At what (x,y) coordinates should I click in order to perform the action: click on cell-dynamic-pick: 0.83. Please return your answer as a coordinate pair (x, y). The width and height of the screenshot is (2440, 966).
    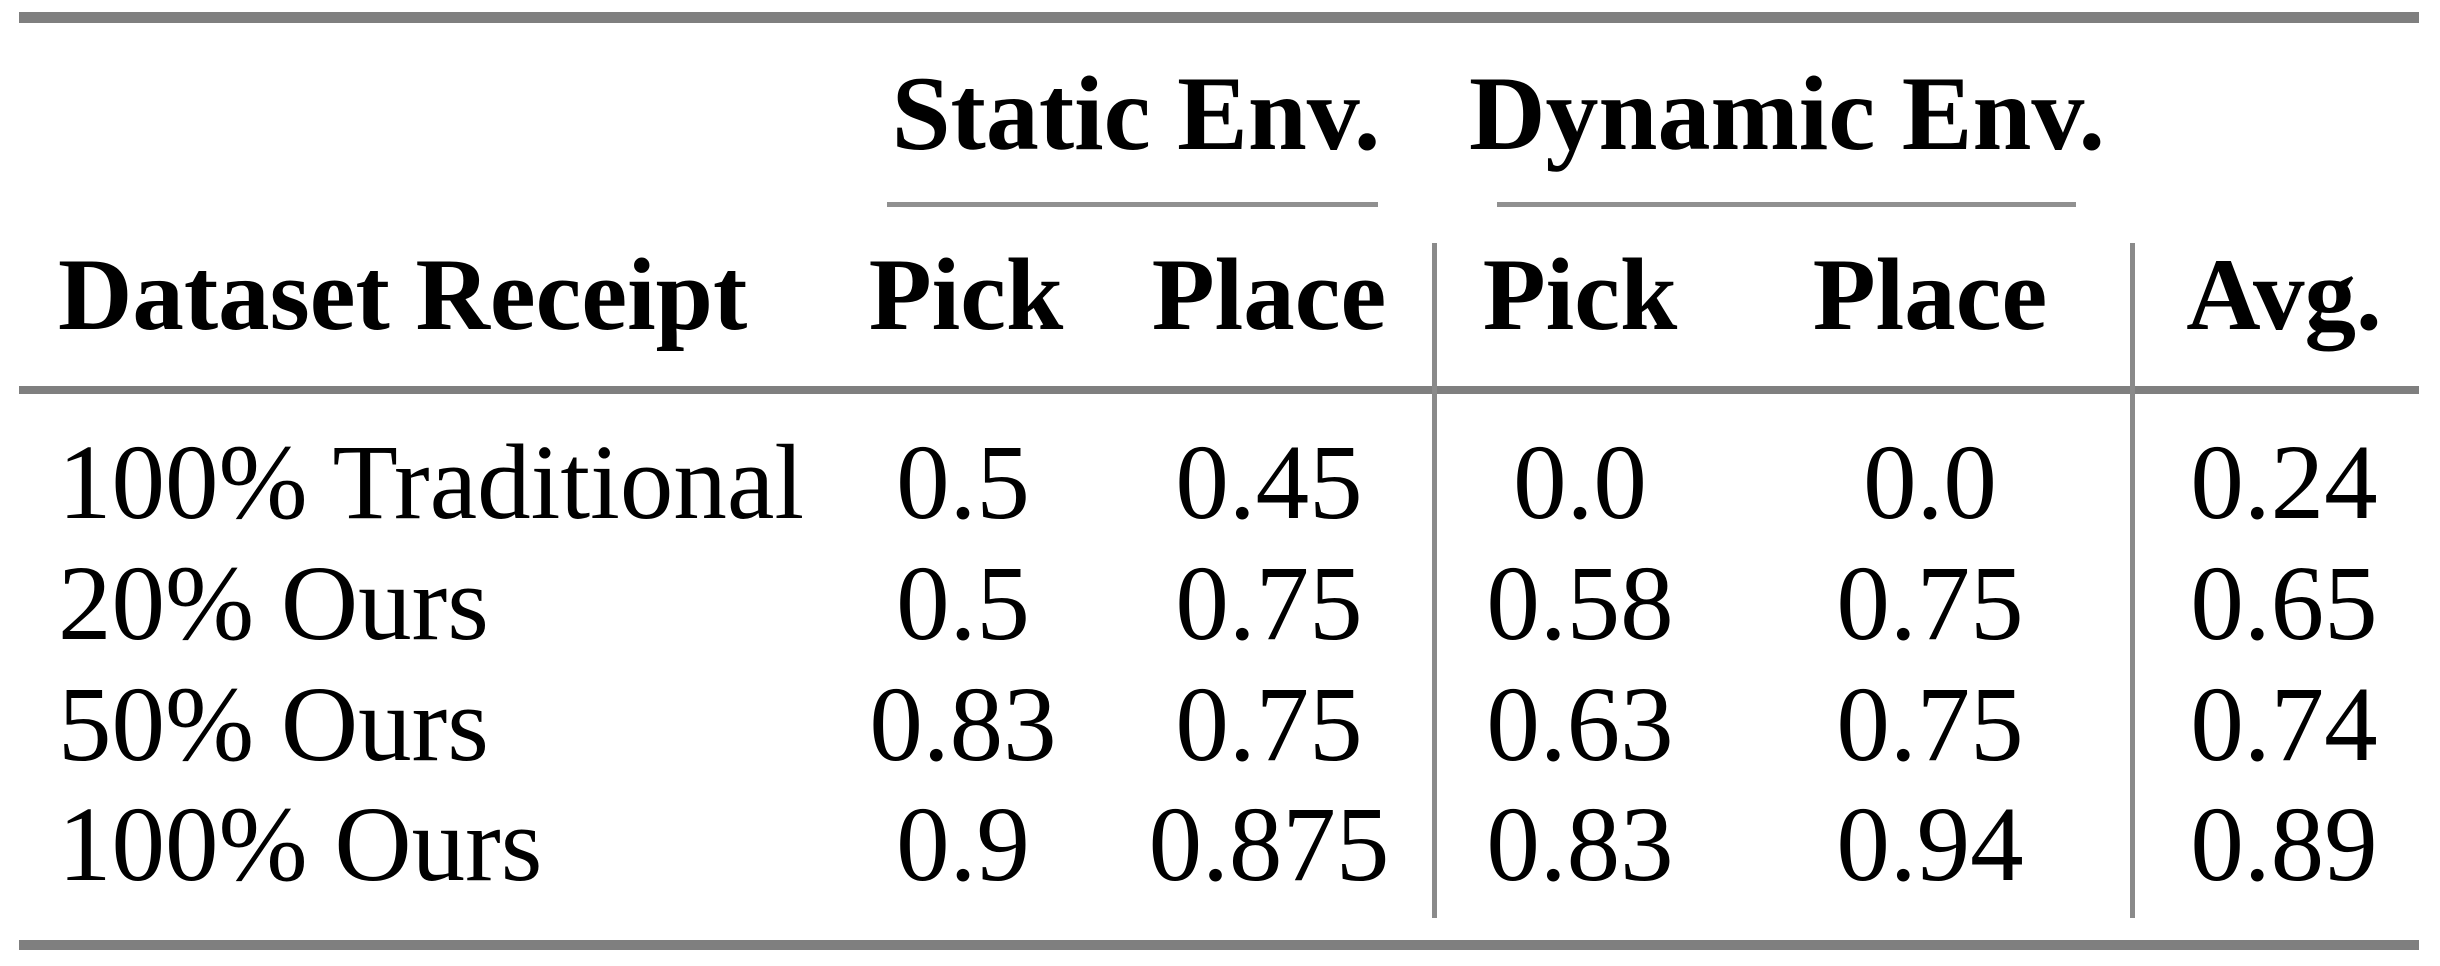
    Looking at the image, I should click on (1580, 845).